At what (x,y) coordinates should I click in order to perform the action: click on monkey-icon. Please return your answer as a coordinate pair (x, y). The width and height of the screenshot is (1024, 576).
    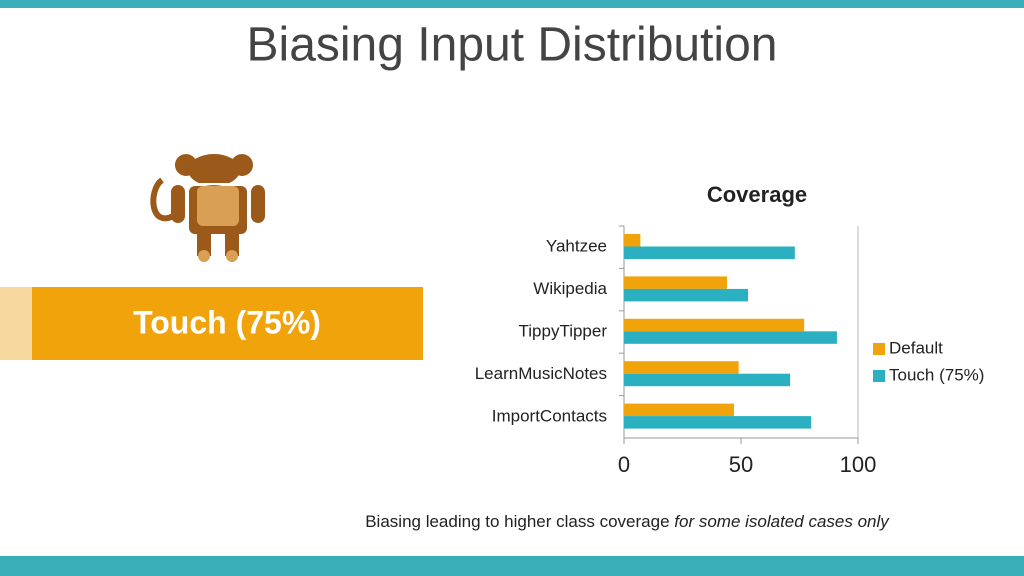
    Looking at the image, I should click on (207, 208).